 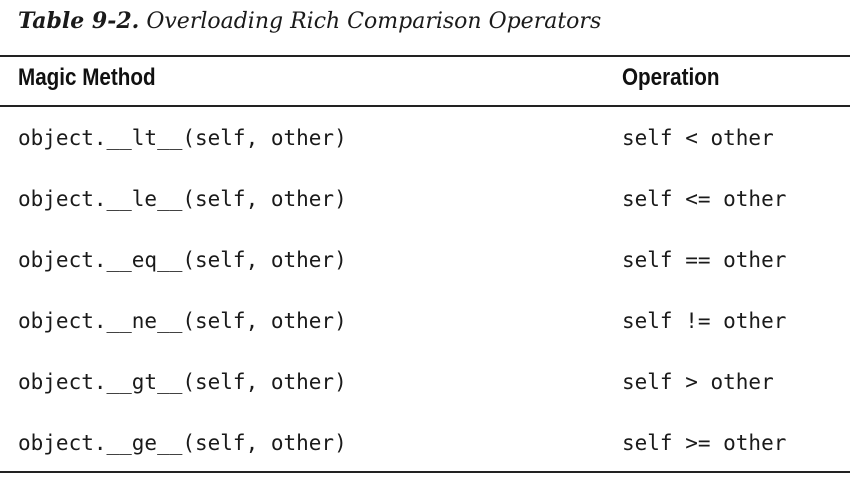 What do you see at coordinates (425, 259) in the screenshot?
I see `table-row: object.__eq__(self, other) self == other` at bounding box center [425, 259].